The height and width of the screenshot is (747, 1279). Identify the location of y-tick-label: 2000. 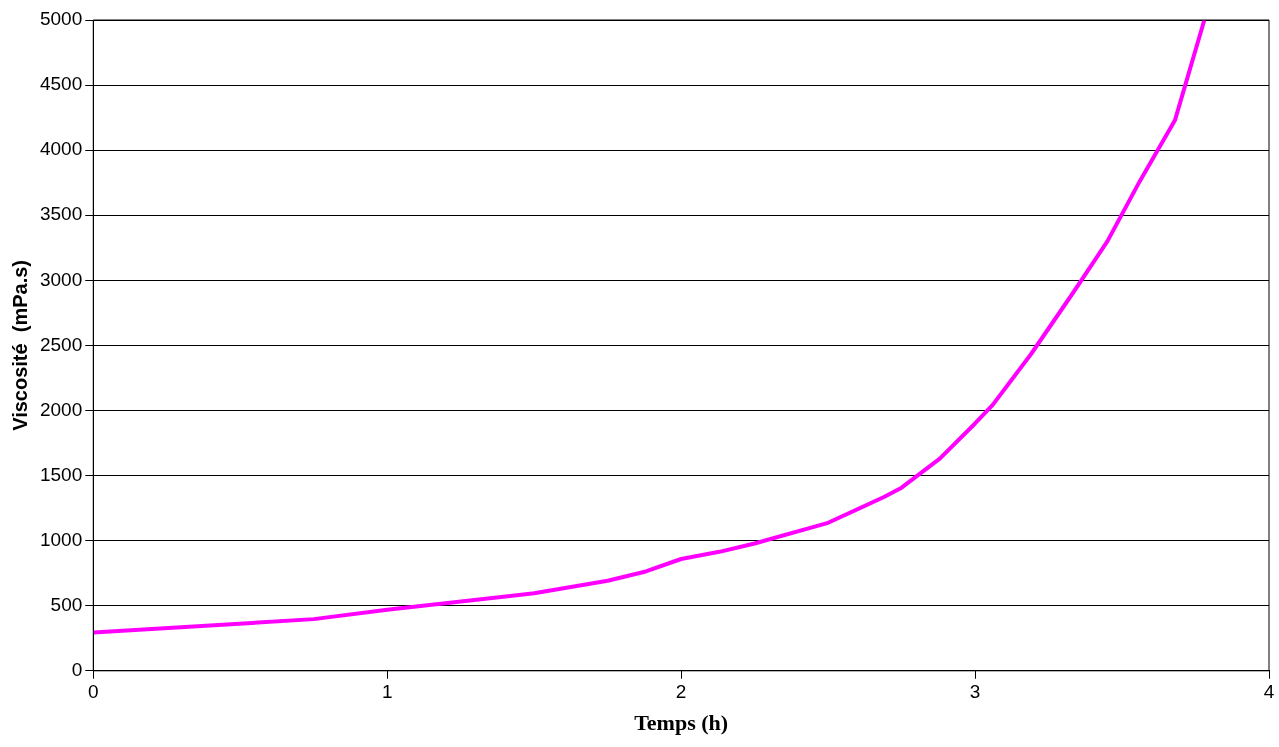
(61, 409).